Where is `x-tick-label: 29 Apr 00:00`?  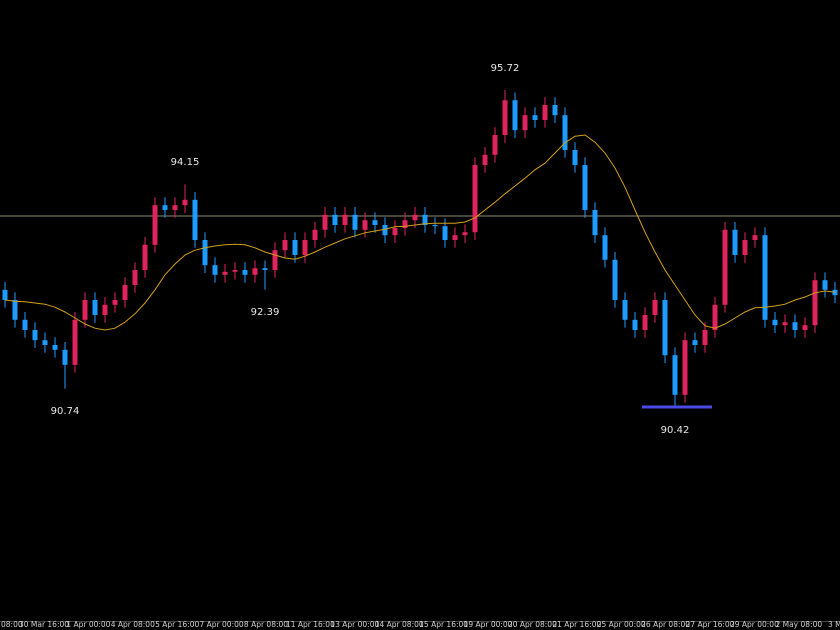
x-tick-label: 29 Apr 00:00 is located at coordinates (754, 624).